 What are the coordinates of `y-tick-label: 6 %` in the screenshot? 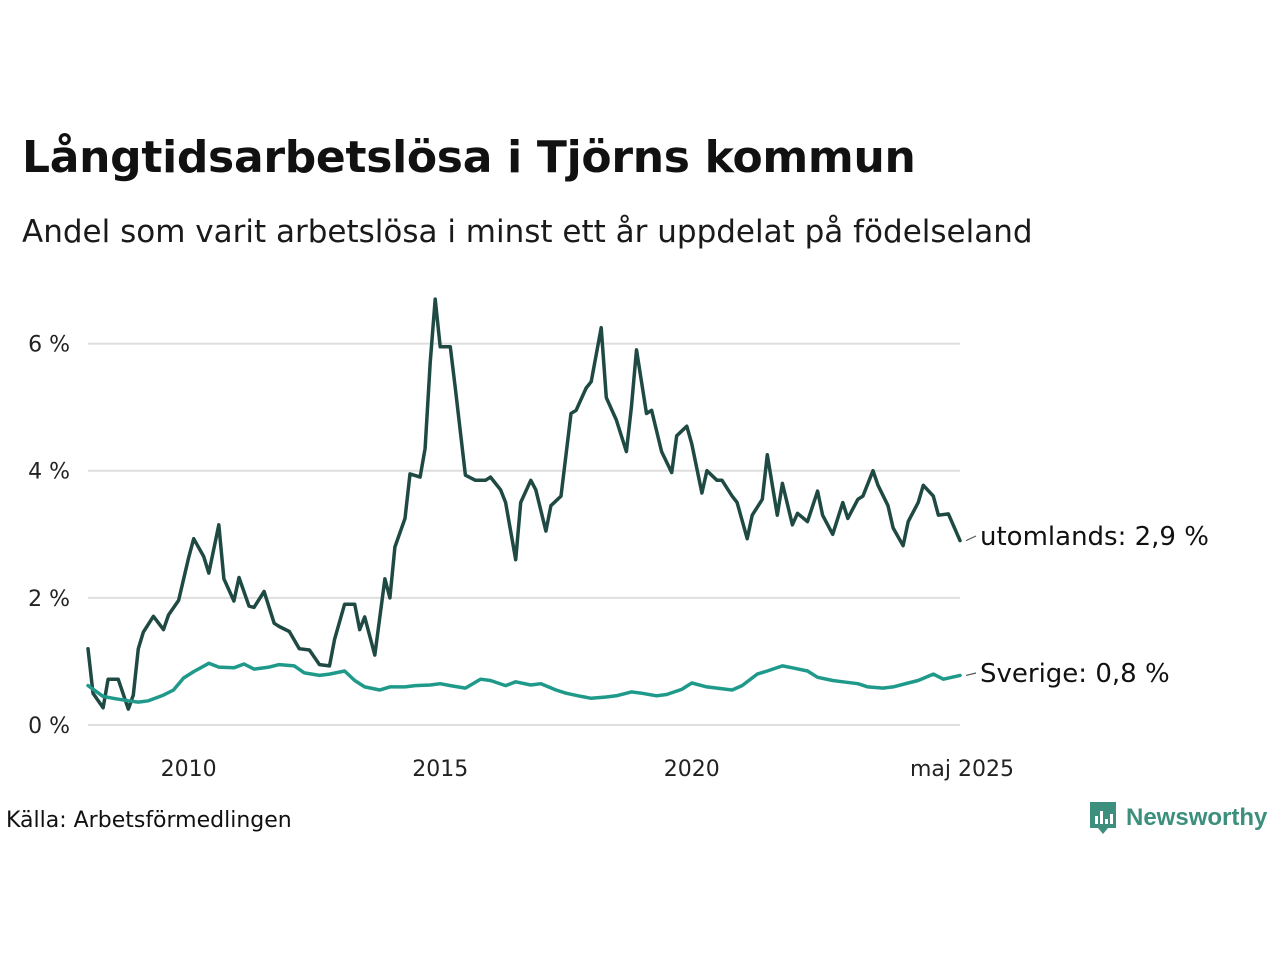 It's located at (49, 345).